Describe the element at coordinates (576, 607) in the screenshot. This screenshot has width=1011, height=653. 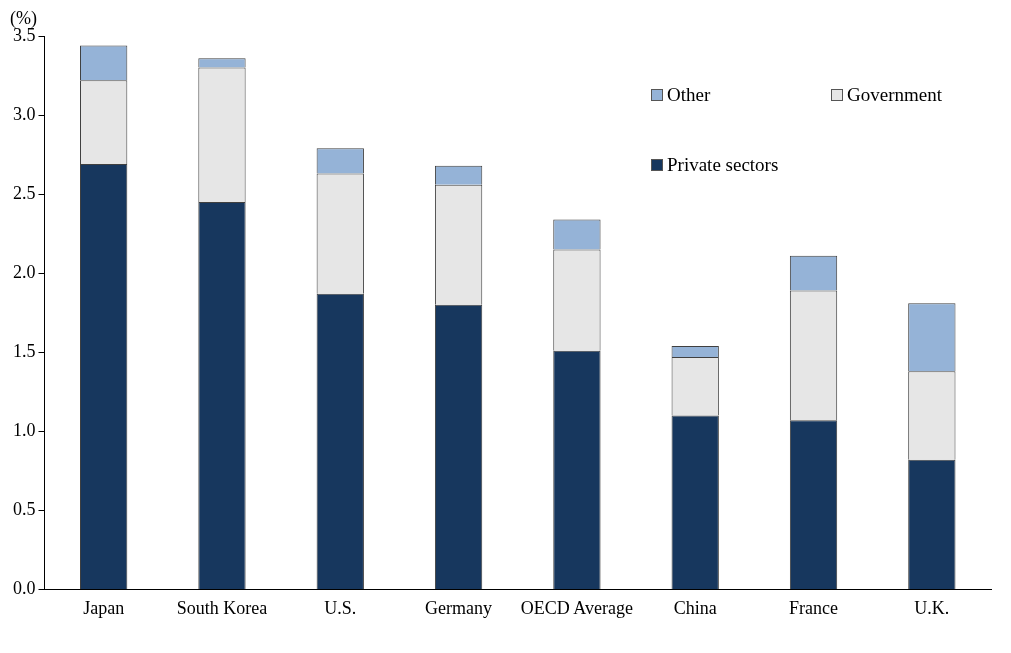
I see `x-tick-label: OECD Average` at that location.